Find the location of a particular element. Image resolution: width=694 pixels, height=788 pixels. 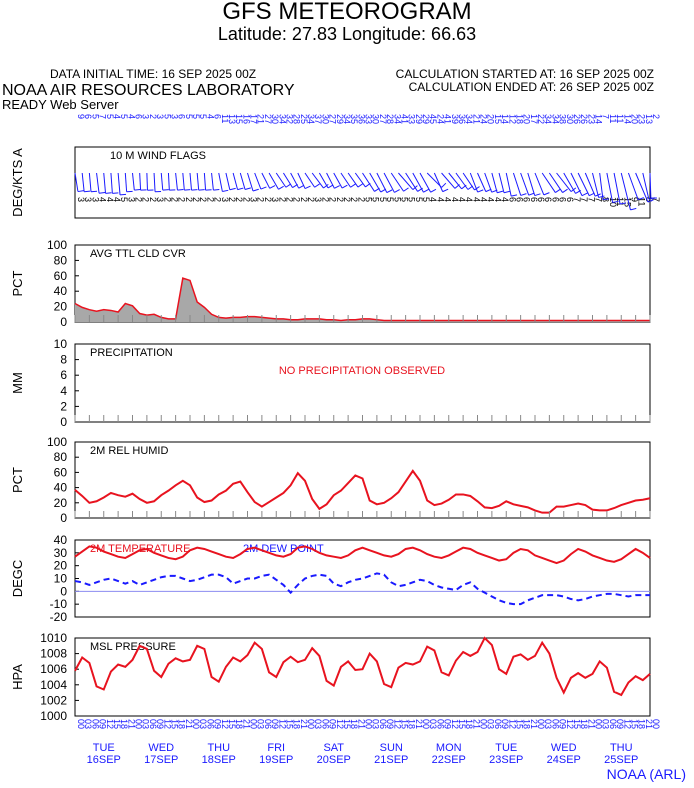

cloud-ylabel: PCT is located at coordinates (17, 283).